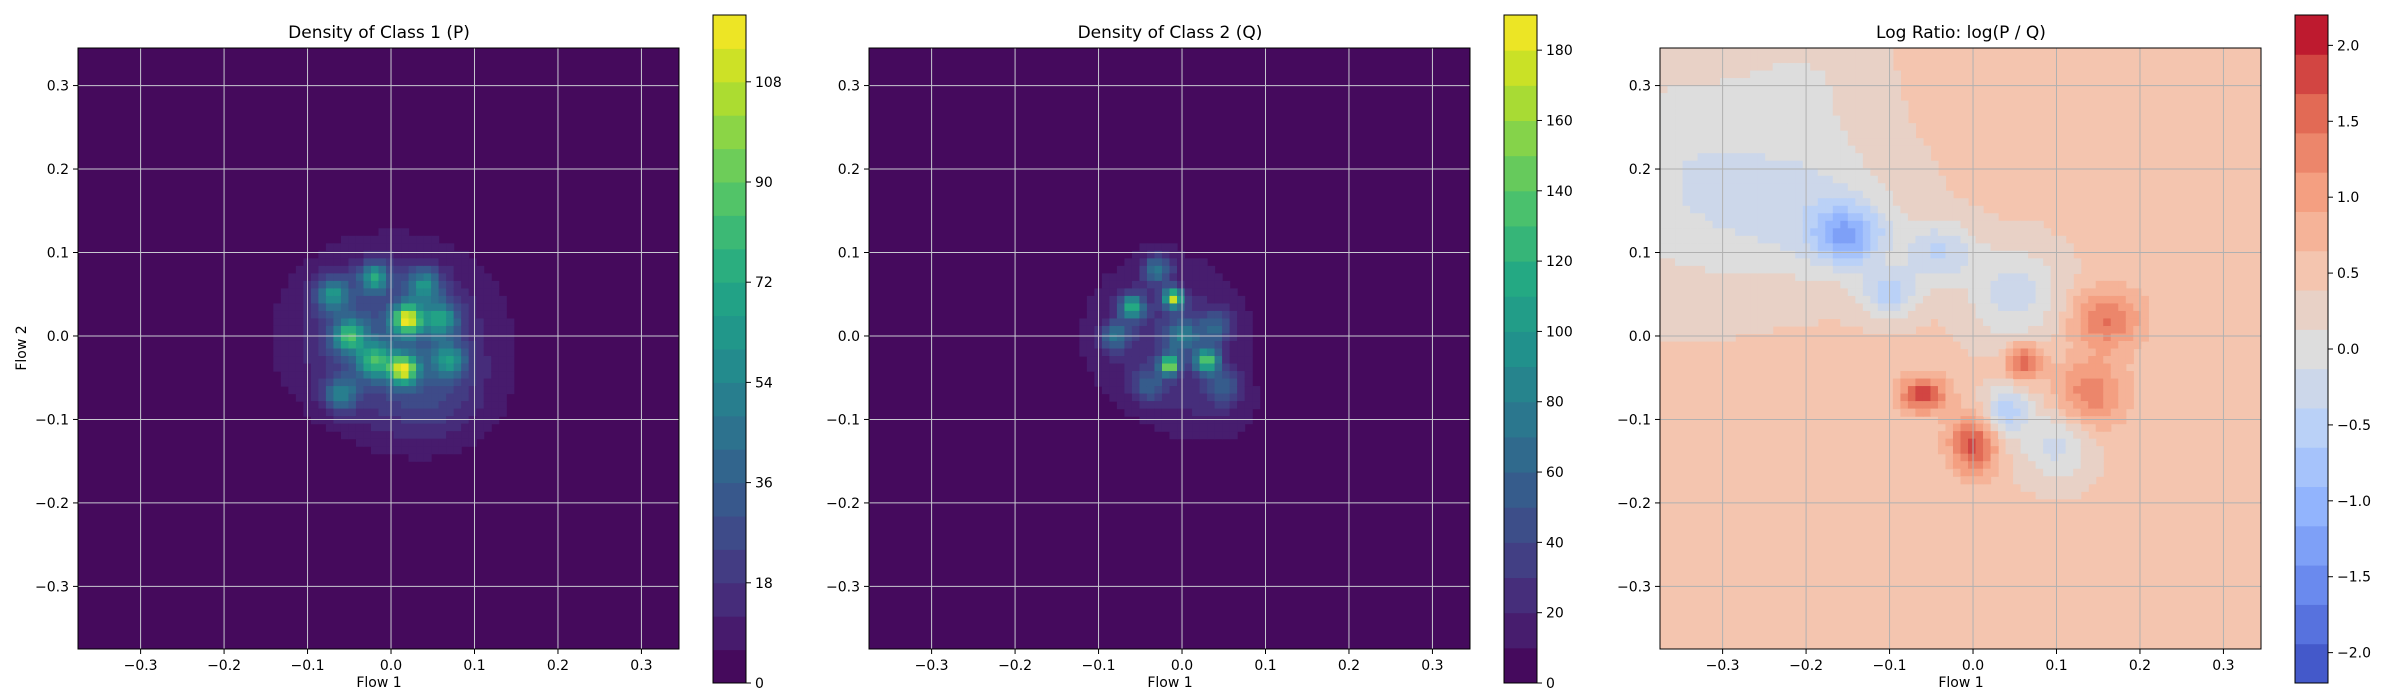 This screenshot has height=700, width=2400. What do you see at coordinates (2348, 122) in the screenshot?
I see `colorbar-tick-label: 1.5` at bounding box center [2348, 122].